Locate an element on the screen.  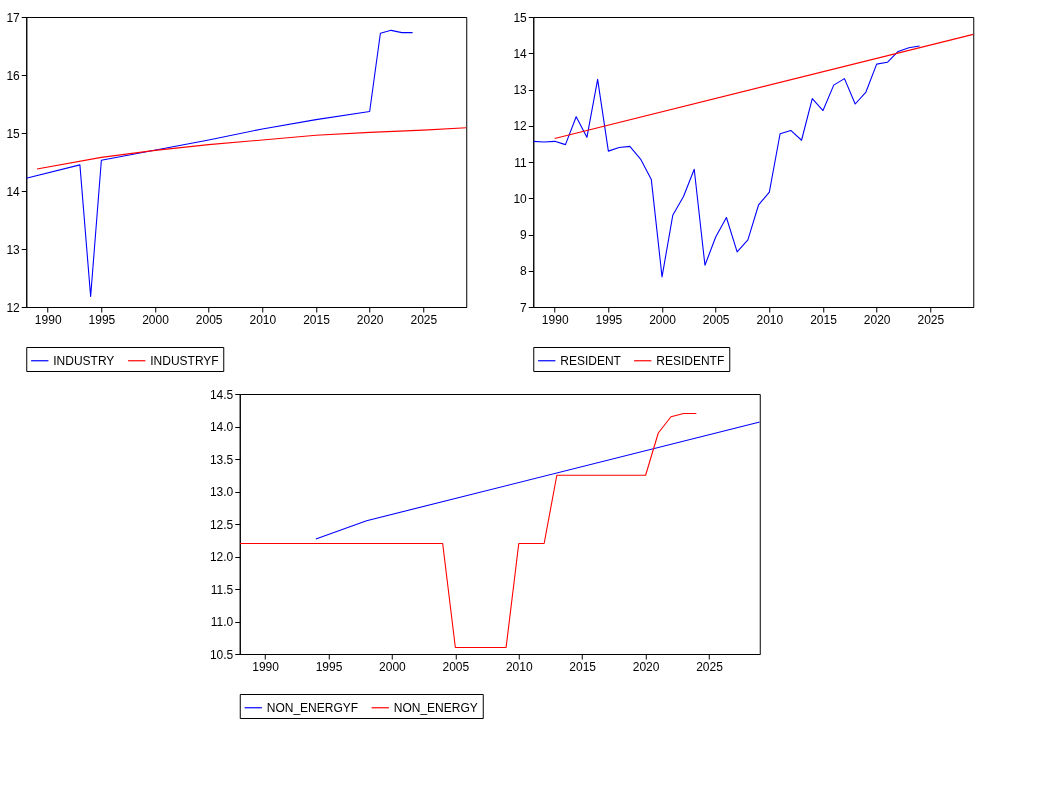
legend-label: RESIDENT is located at coordinates (591, 360).